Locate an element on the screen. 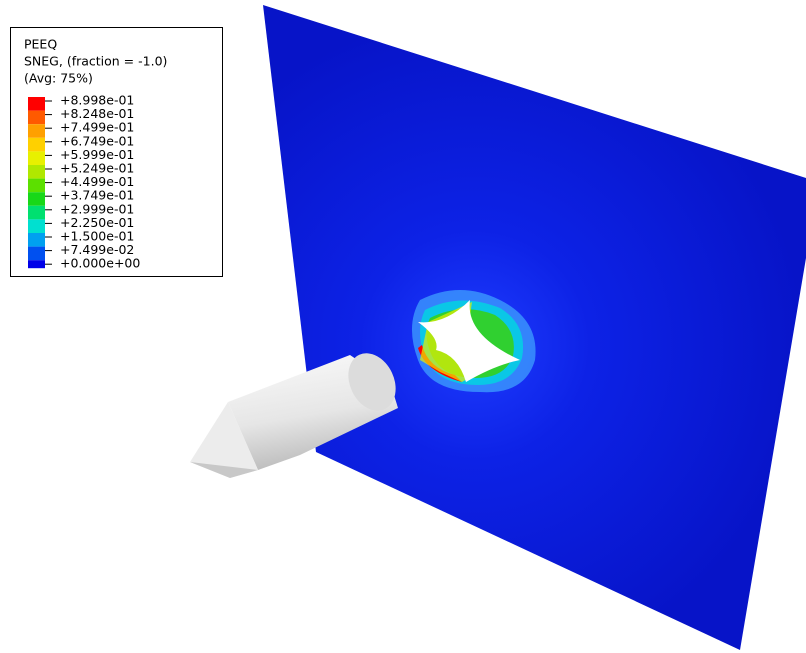 Image resolution: width=806 pixels, height=653 pixels. legend-label: +5.249e-01 is located at coordinates (97, 168).